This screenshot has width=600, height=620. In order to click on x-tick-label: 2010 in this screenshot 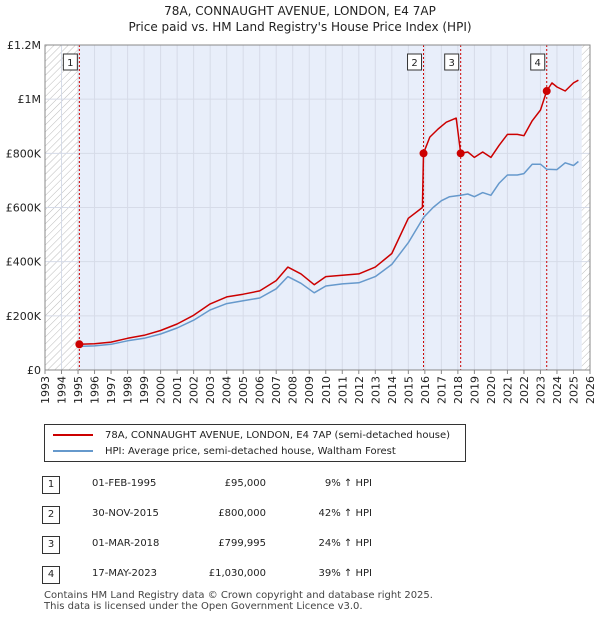, I will do `click(326, 390)`.